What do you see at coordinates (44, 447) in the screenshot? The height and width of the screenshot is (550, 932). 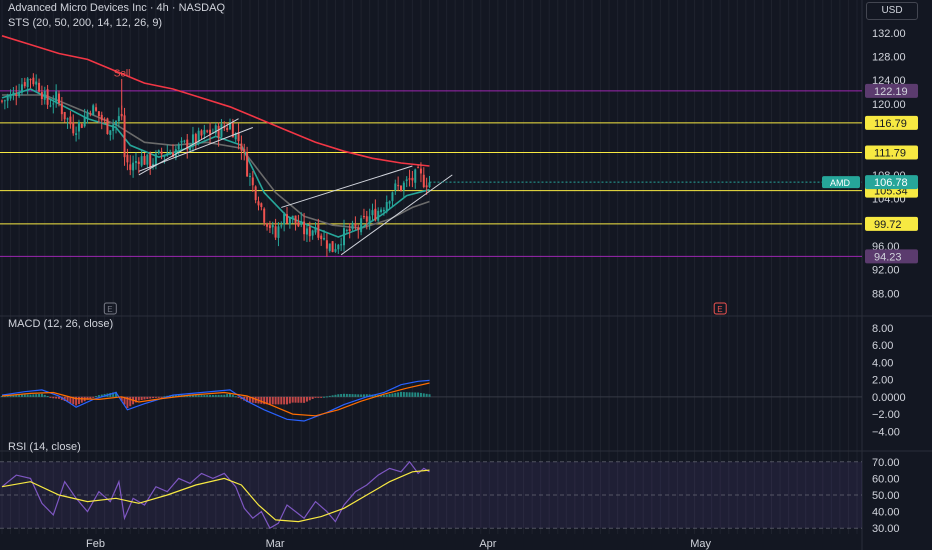 I see `rsi-legend: RSI (14, close)` at bounding box center [44, 447].